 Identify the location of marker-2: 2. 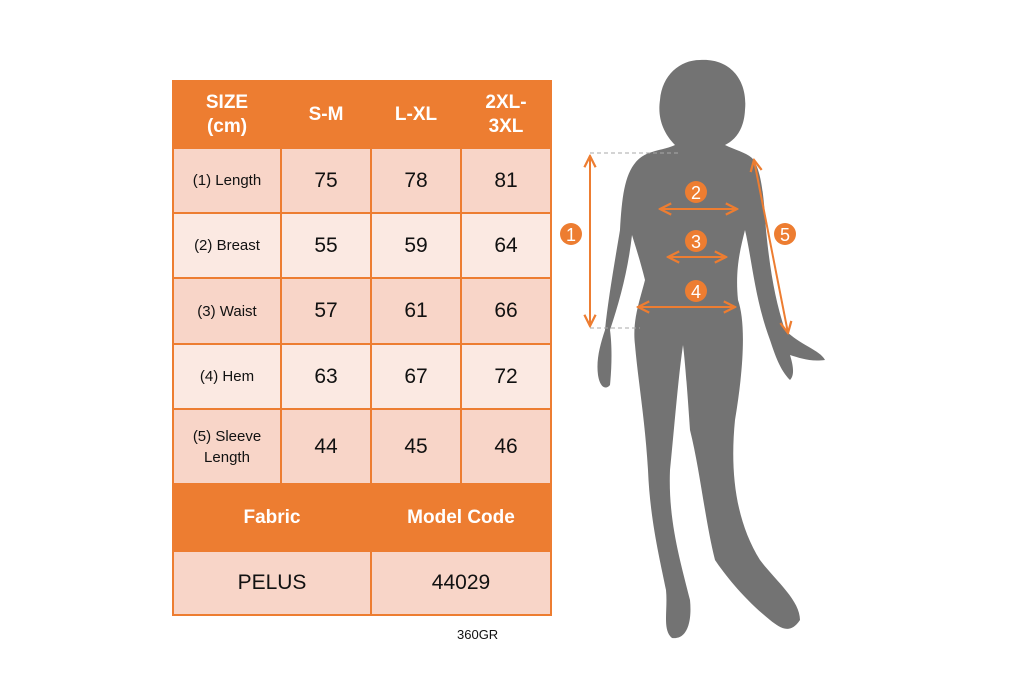
(696, 192).